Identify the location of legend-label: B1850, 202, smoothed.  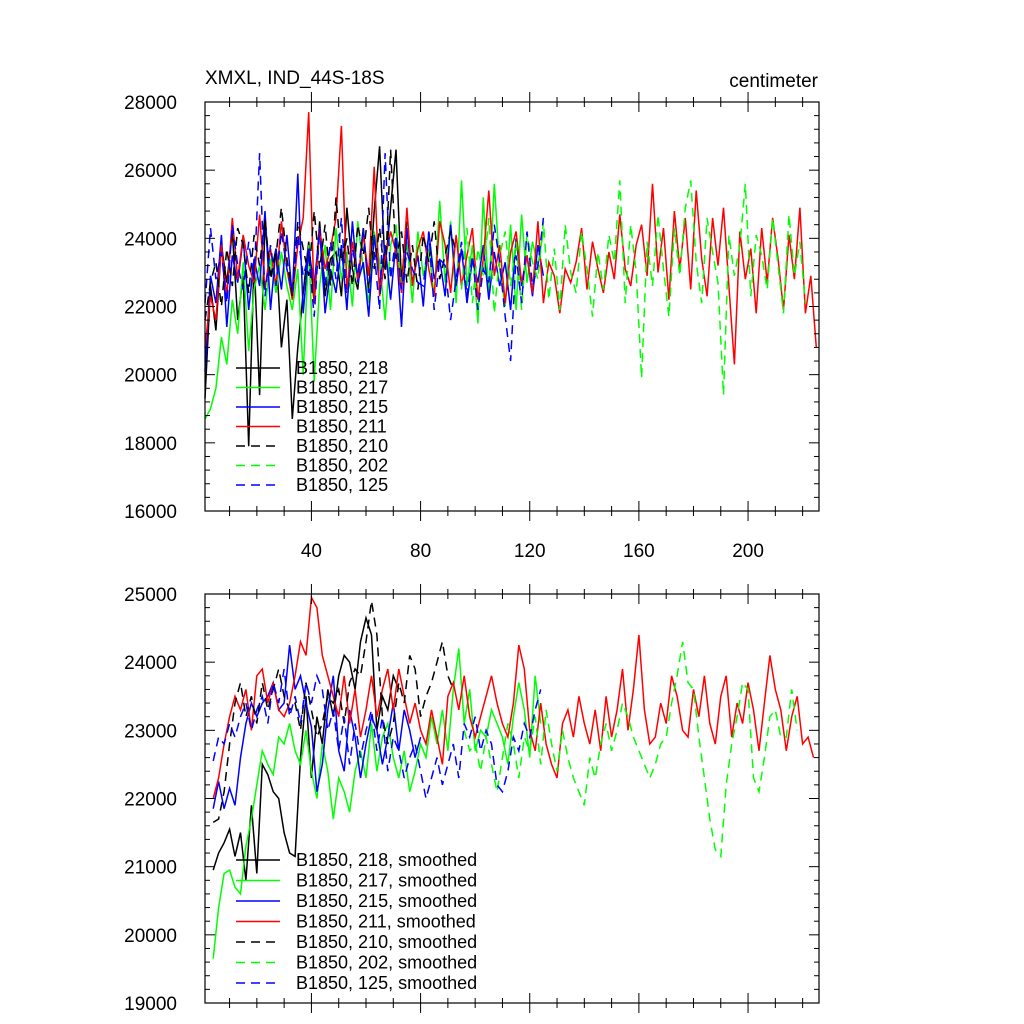
(386, 963).